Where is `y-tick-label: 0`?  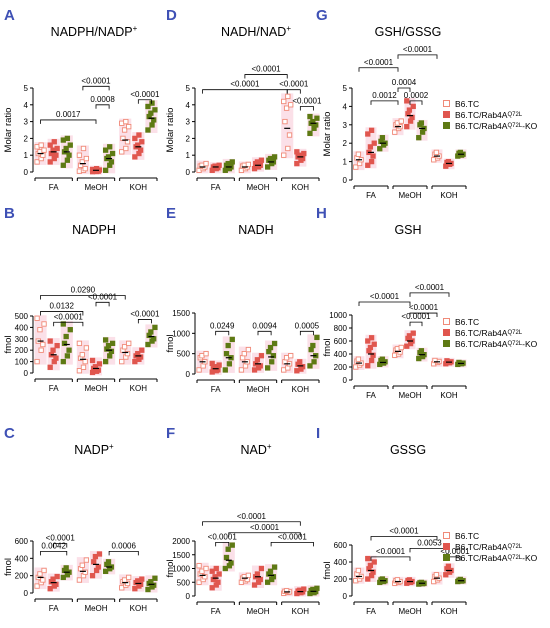 y-tick-label: 0 is located at coordinates (345, 596).